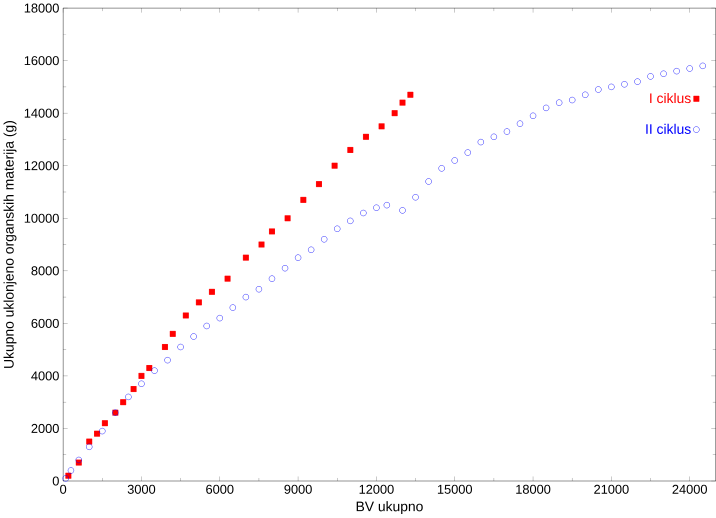 This screenshot has width=716, height=518. Describe the element at coordinates (670, 98) in the screenshot. I see `legend-label: I ciklus` at that location.